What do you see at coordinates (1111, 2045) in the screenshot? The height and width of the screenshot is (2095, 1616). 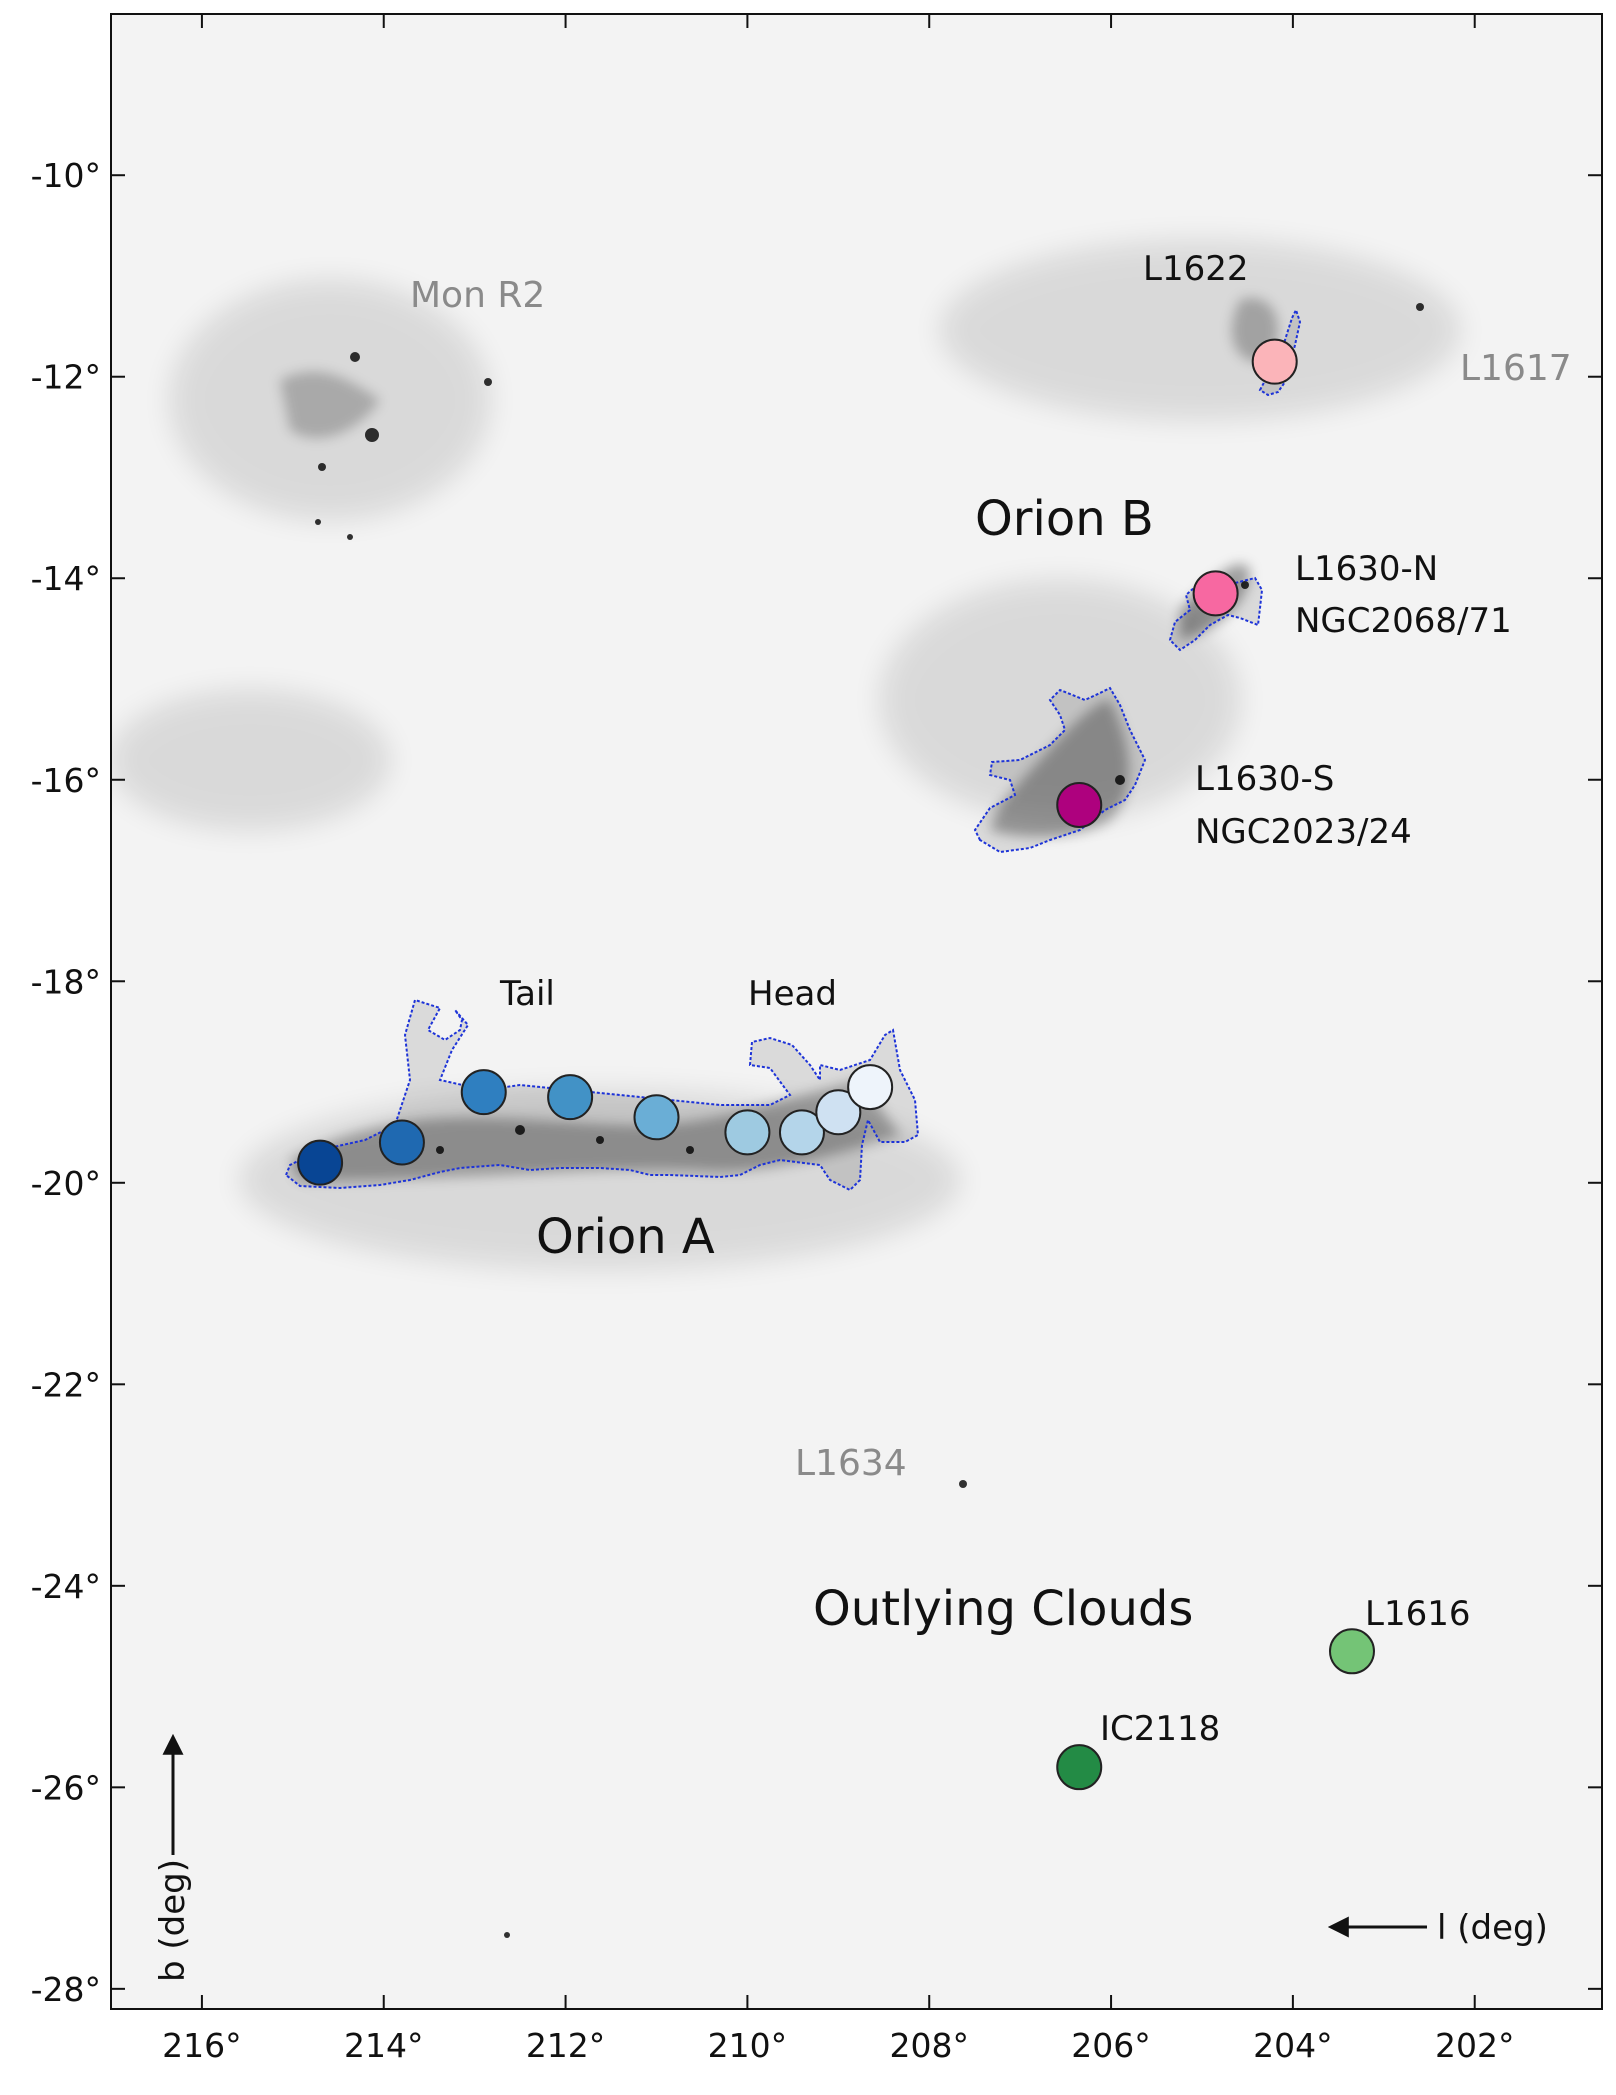 I see `x-tick-label: 206°` at bounding box center [1111, 2045].